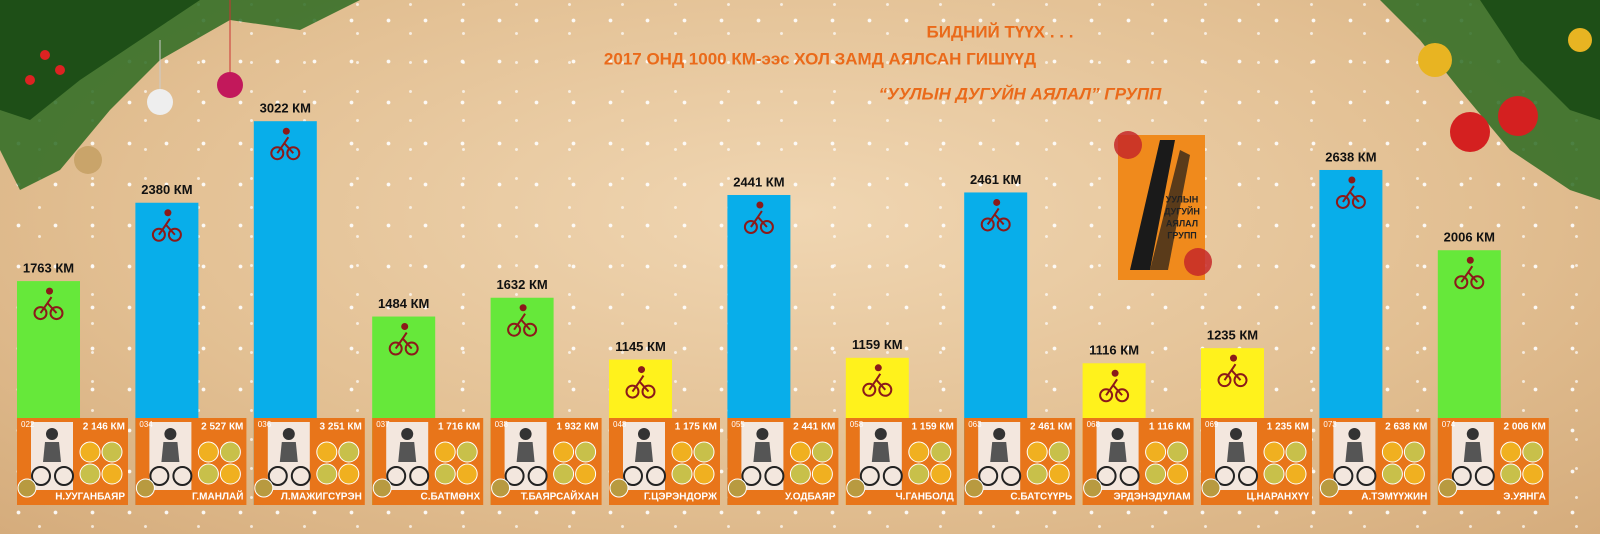 The height and width of the screenshot is (534, 1600). Describe the element at coordinates (1114, 350) in the screenshot. I see `value-label: 1116 КМ` at that location.